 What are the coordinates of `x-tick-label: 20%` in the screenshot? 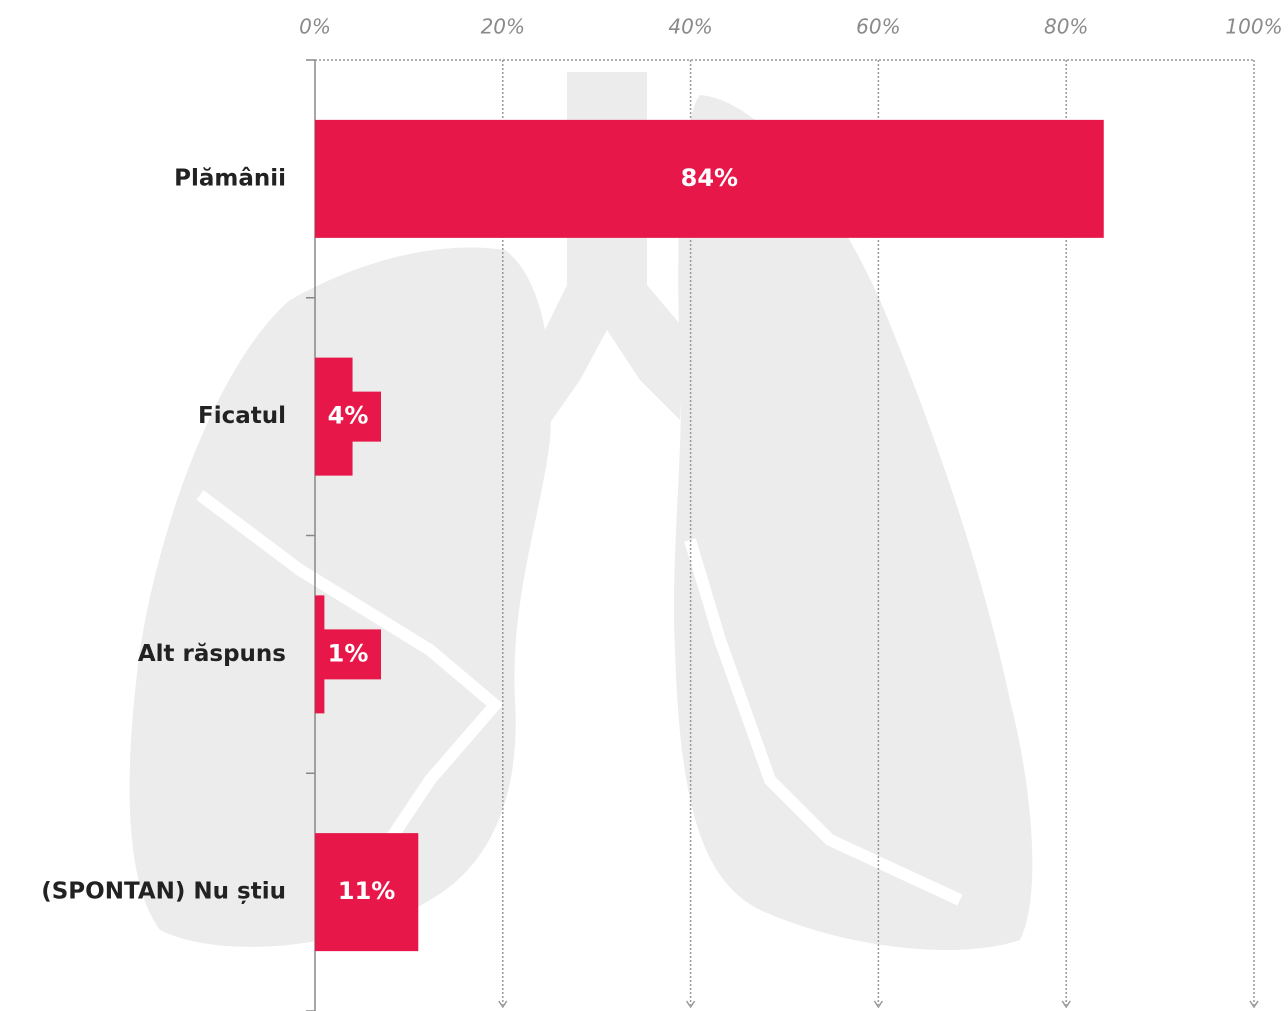 It's located at (503, 27).